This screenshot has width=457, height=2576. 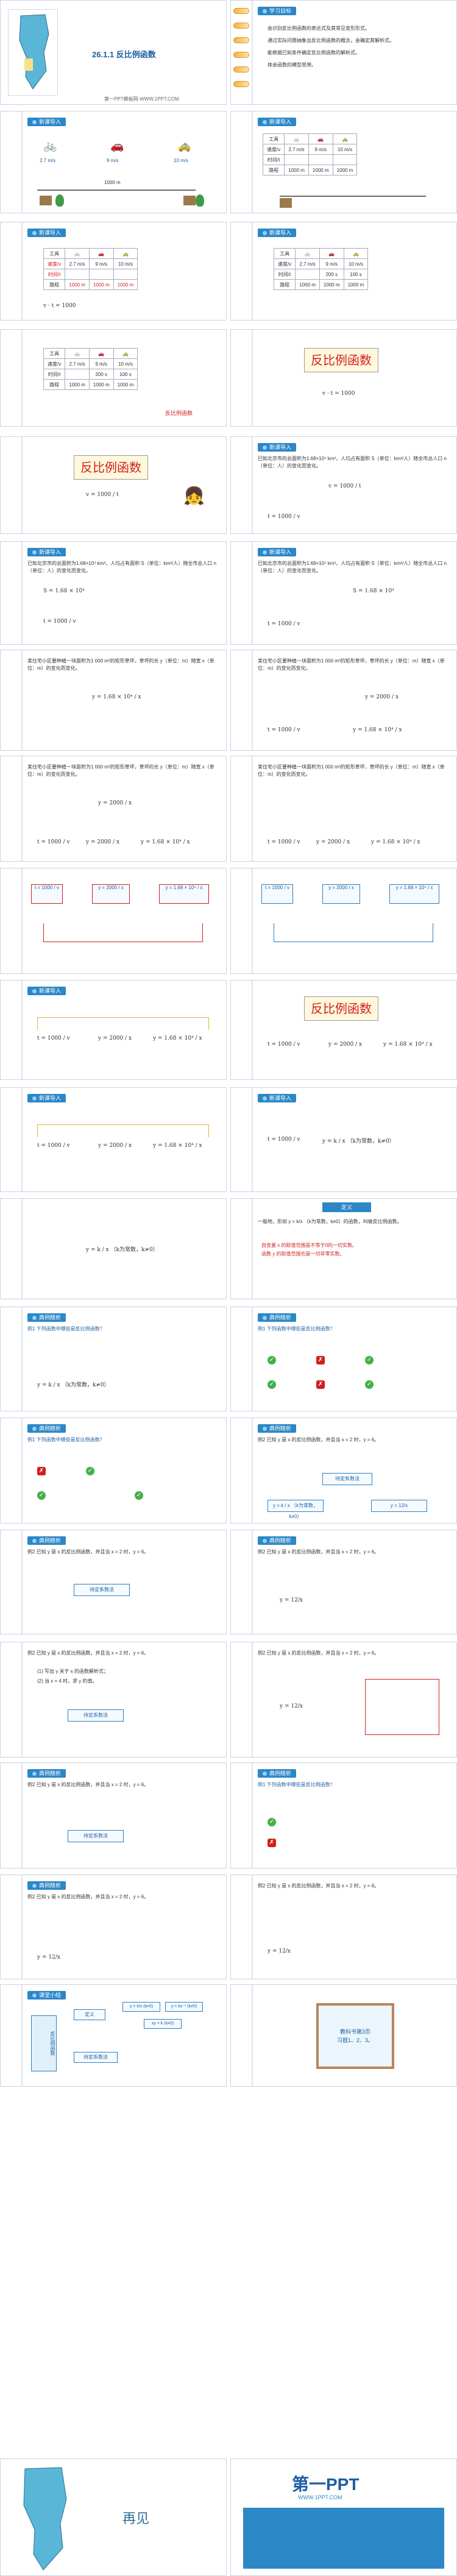 I want to click on slide-example1-c: 典例精析 例1 下列函数中哪些是反比例函数？ ✗ ✓ ✓ ✓, so click(x=113, y=1471).